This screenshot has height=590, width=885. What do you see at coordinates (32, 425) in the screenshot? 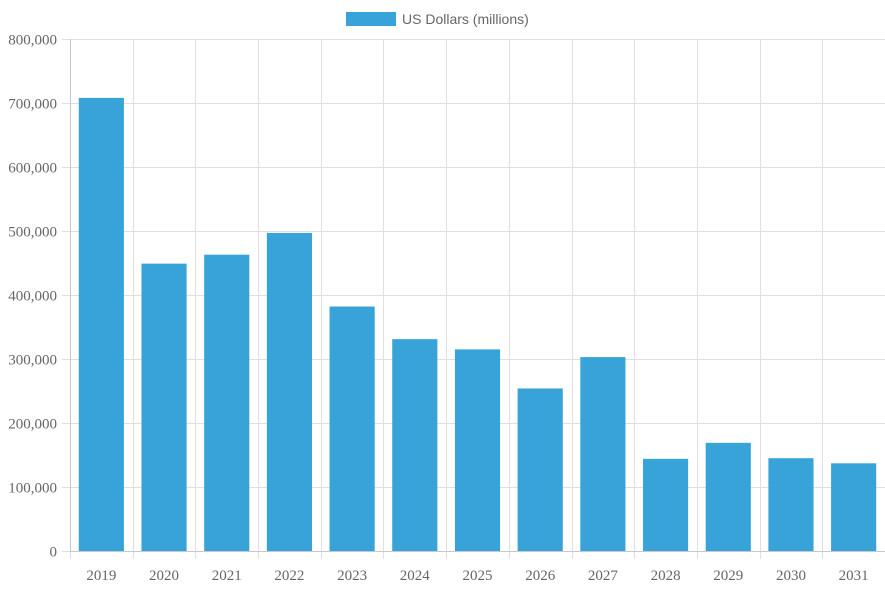
I see `y-tick-label: 200,000` at bounding box center [32, 425].